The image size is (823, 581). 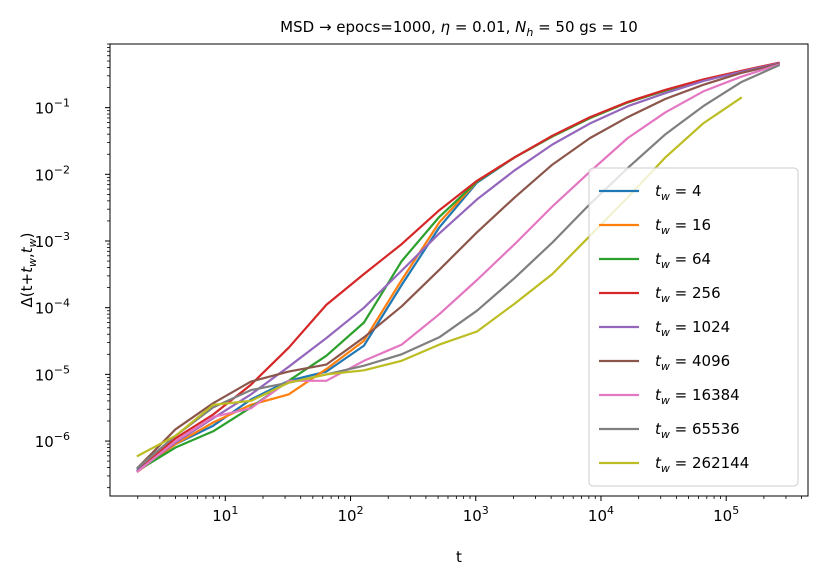 What do you see at coordinates (476, 514) in the screenshot?
I see `x-tick-label: 10³` at bounding box center [476, 514].